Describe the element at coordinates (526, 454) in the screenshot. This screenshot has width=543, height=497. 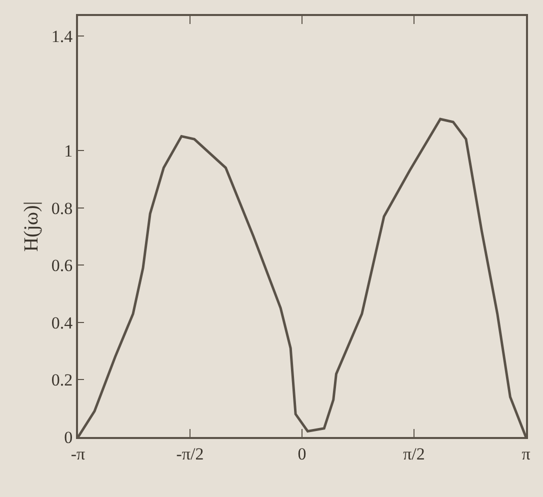
I see `x-tick-label: π` at that location.